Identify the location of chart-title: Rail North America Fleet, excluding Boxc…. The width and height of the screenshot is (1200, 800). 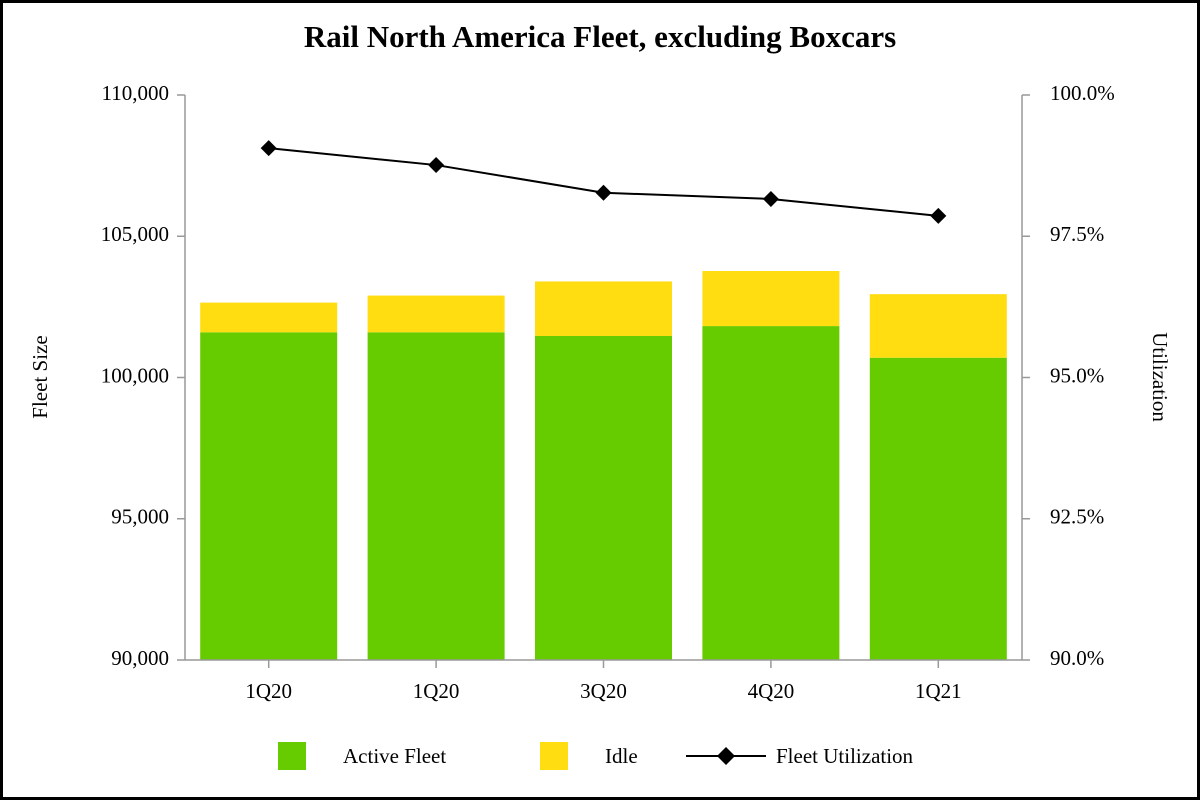
(600, 36).